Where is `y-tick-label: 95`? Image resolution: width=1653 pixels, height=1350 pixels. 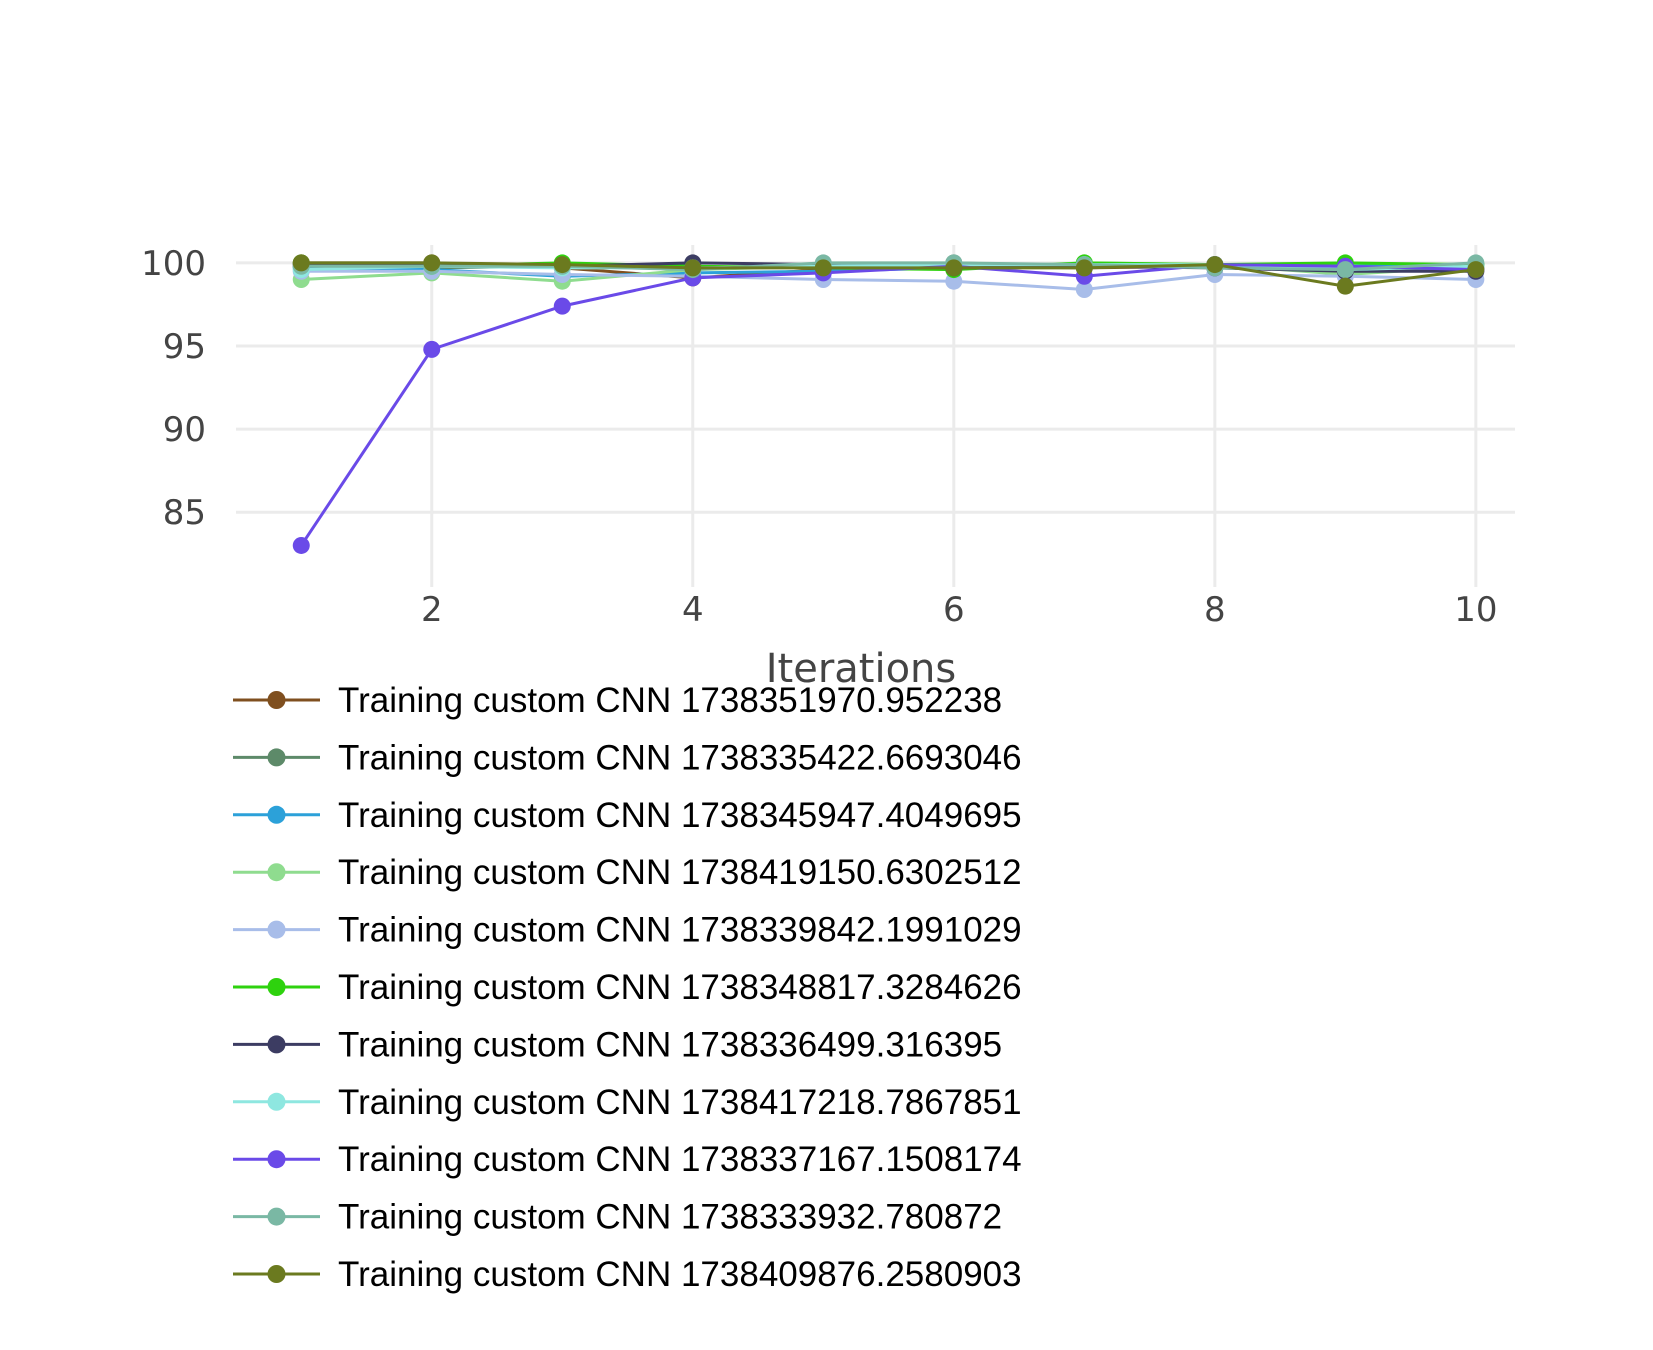 y-tick-label: 95 is located at coordinates (184, 347).